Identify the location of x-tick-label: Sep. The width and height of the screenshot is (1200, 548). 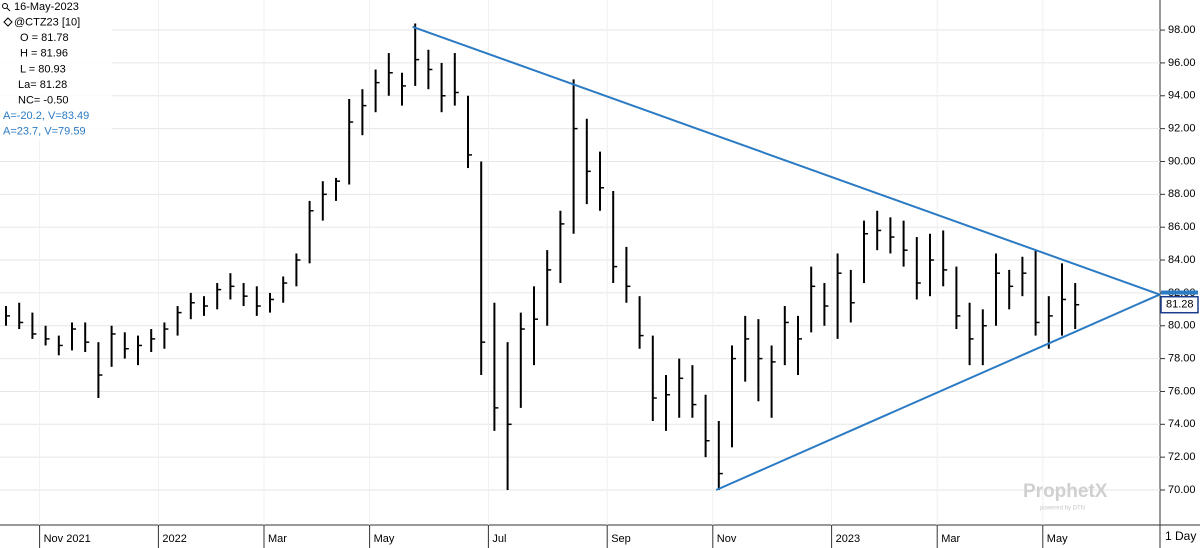
(621, 539).